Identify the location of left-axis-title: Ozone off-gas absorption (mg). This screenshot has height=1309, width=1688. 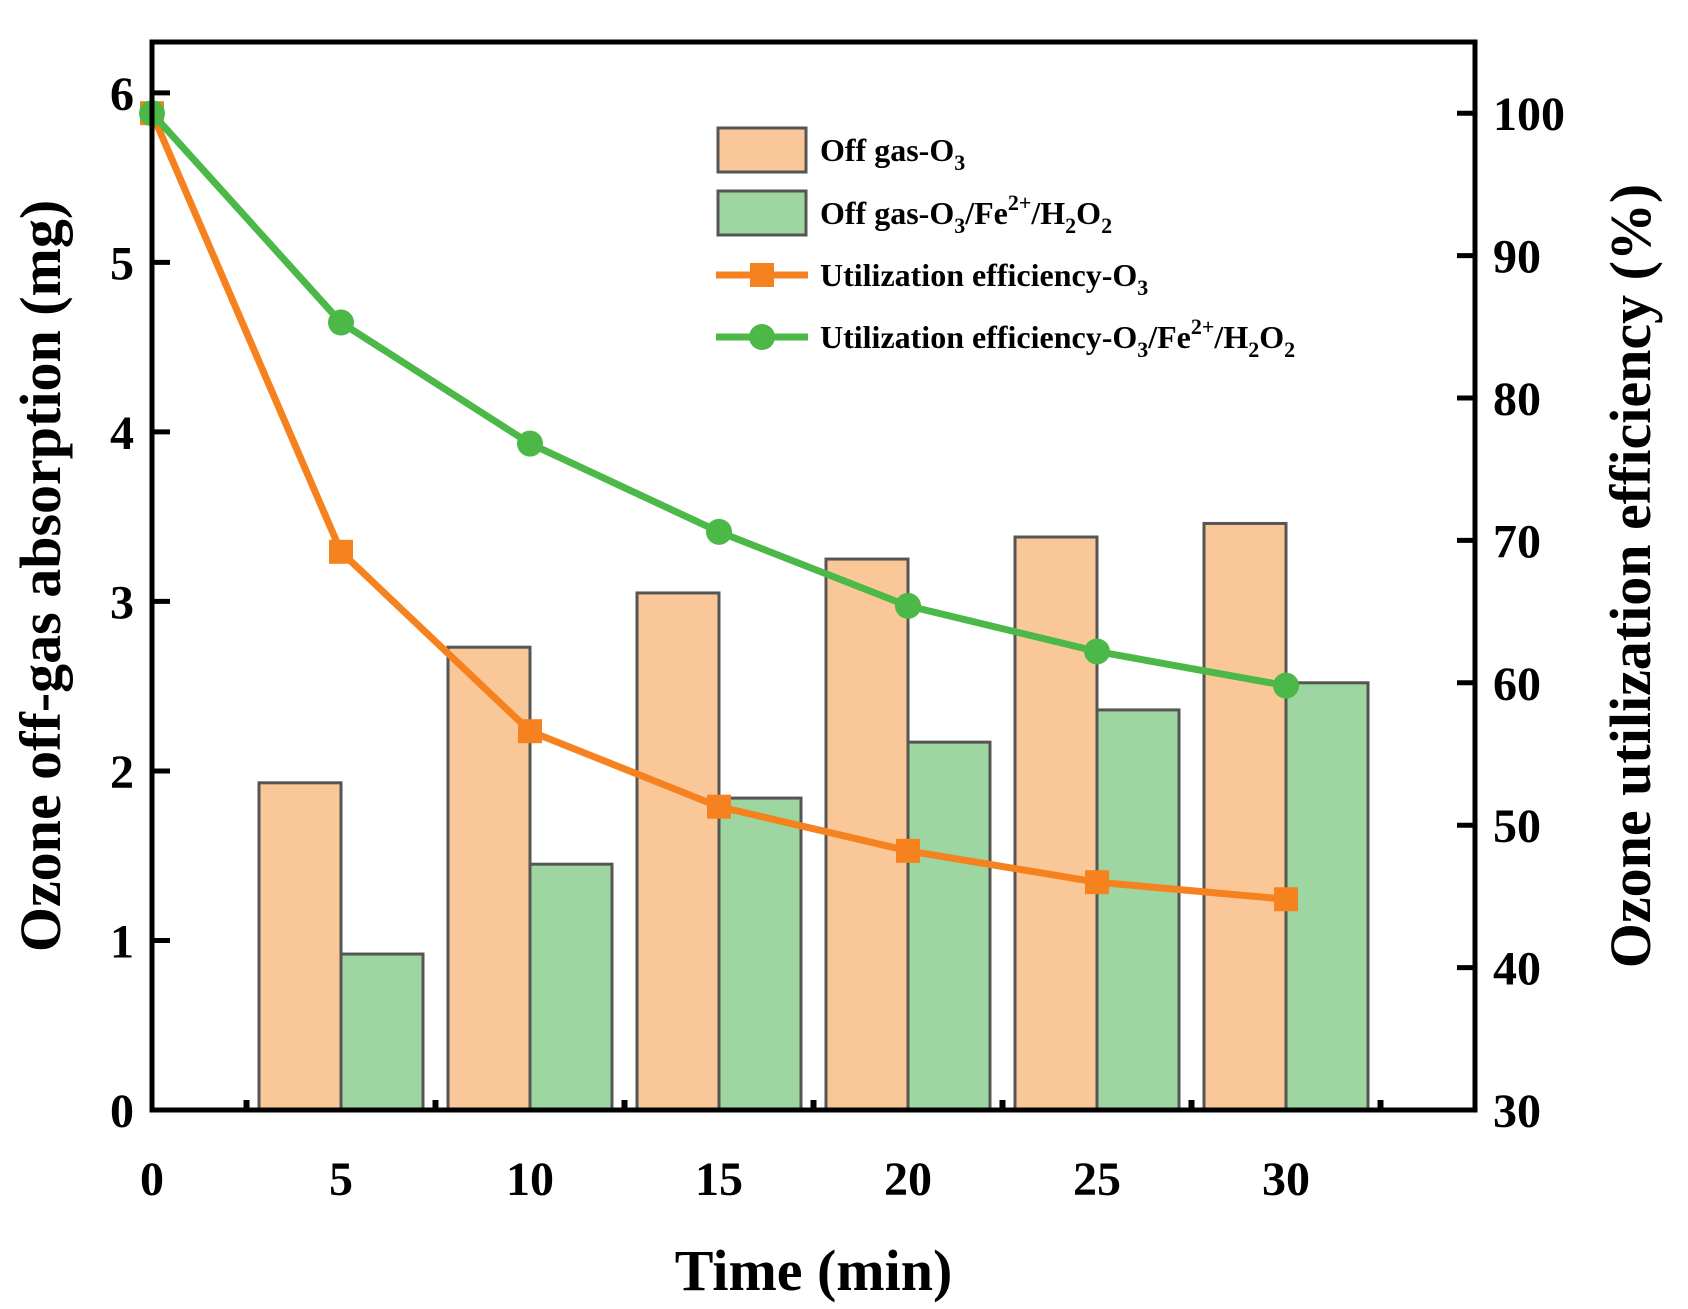
(40, 576).